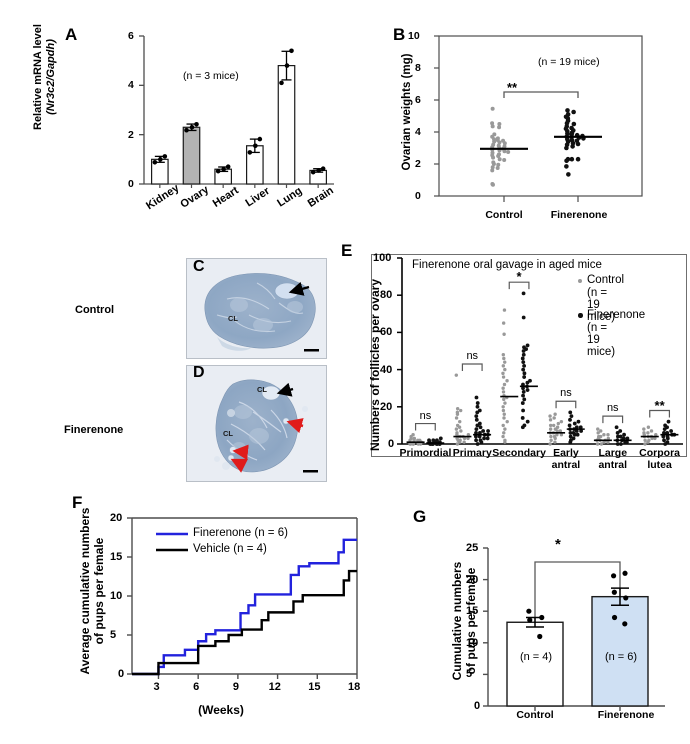 This screenshot has width=690, height=744. What do you see at coordinates (472, 579) in the screenshot?
I see `panel-g-ytick-20: 20` at bounding box center [472, 579].